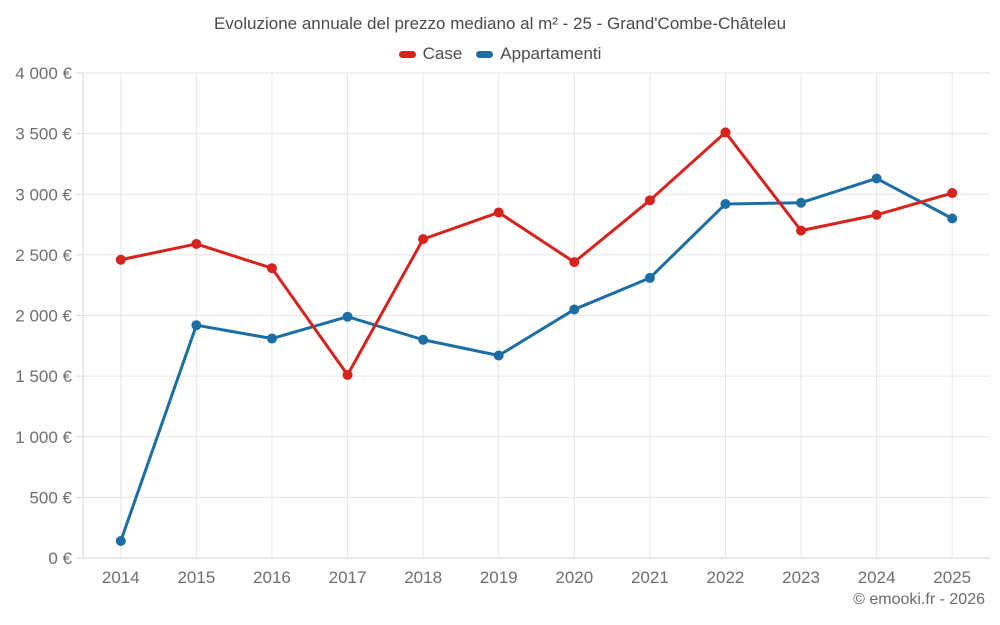  I want to click on y-axis-label: 3 500 €, so click(43, 134).